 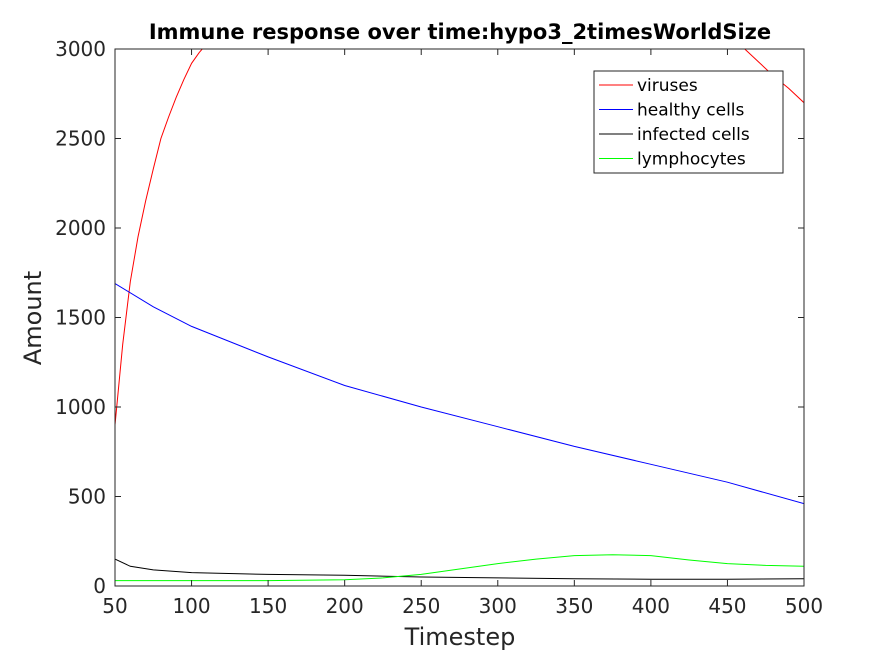 What do you see at coordinates (651, 606) in the screenshot?
I see `x-tick-label: 400` at bounding box center [651, 606].